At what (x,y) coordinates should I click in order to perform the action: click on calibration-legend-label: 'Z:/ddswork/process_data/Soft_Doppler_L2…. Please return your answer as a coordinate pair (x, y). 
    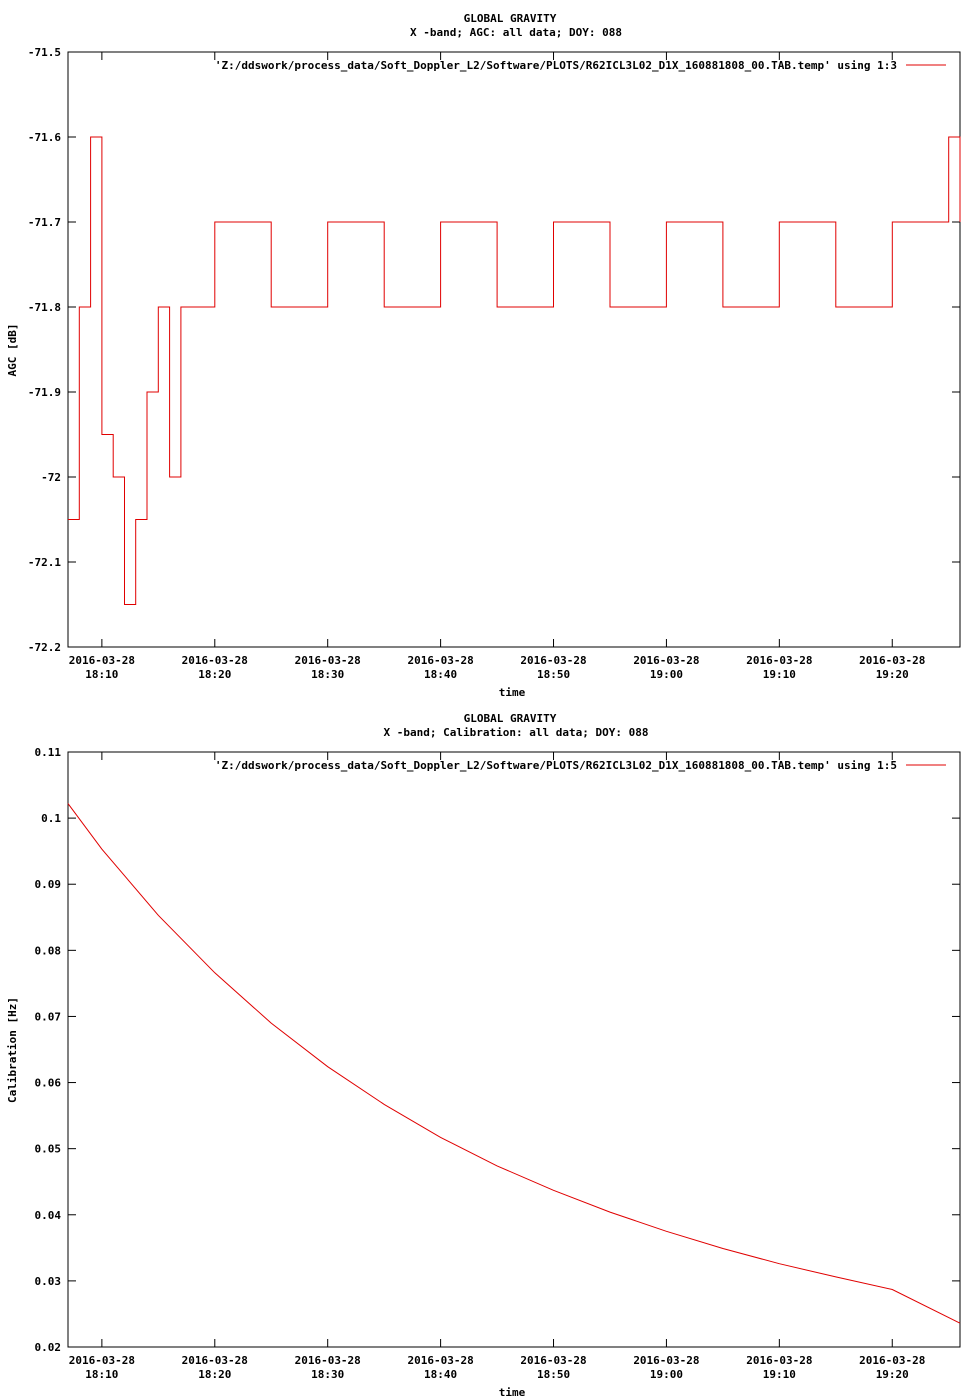
    Looking at the image, I should click on (556, 765).